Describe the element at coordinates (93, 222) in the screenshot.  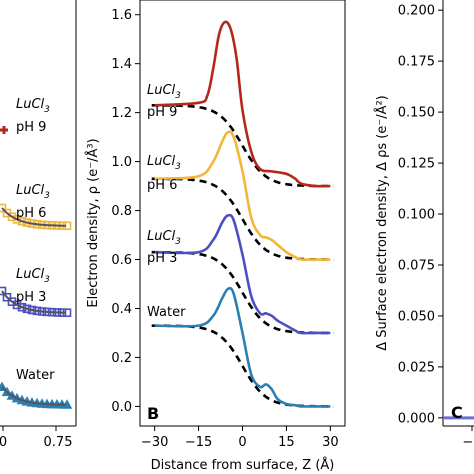
I see `y-axis-label: Electron density, ρ (e⁻/Å³)` at that location.